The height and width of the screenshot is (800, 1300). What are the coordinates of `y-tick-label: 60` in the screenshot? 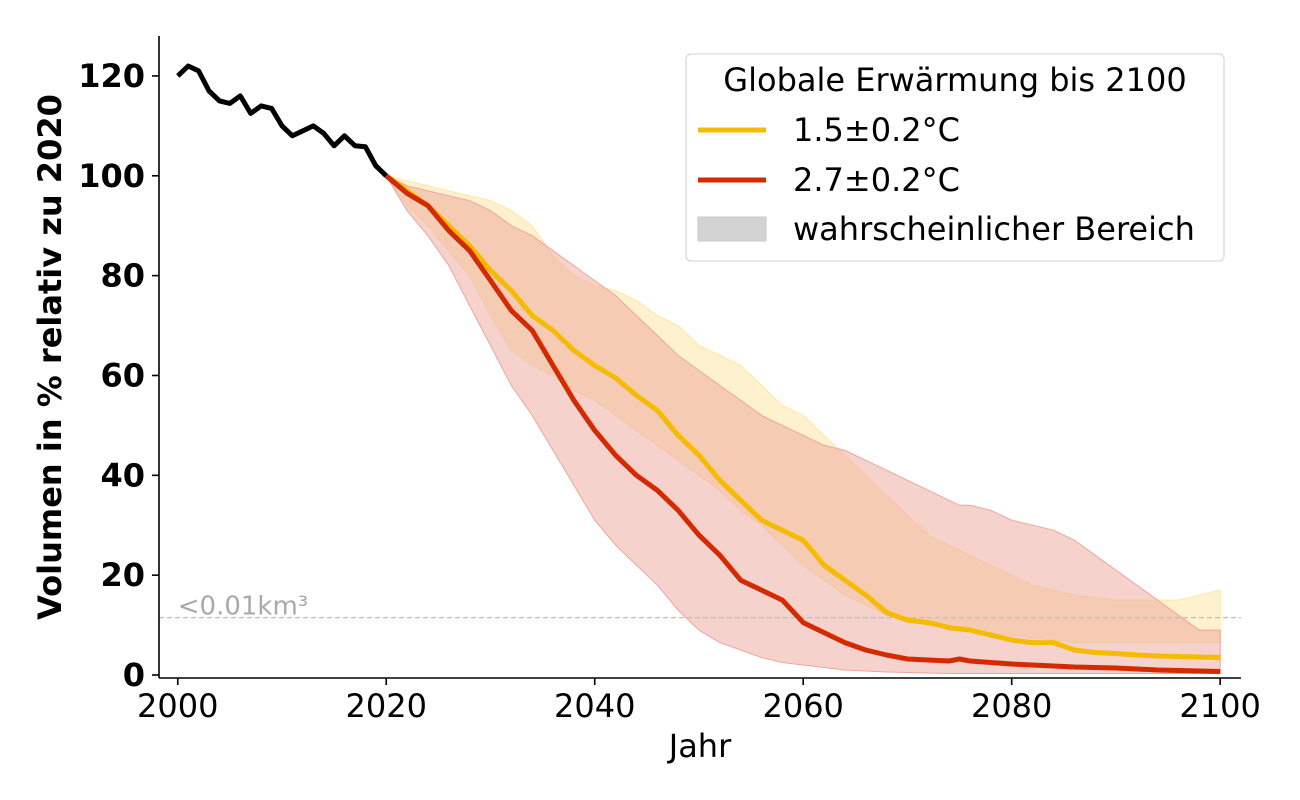 It's located at (122, 375).